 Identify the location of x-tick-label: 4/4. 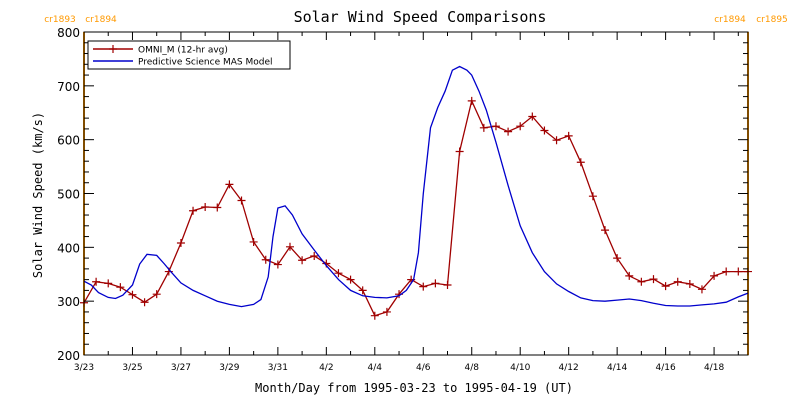
(375, 368).